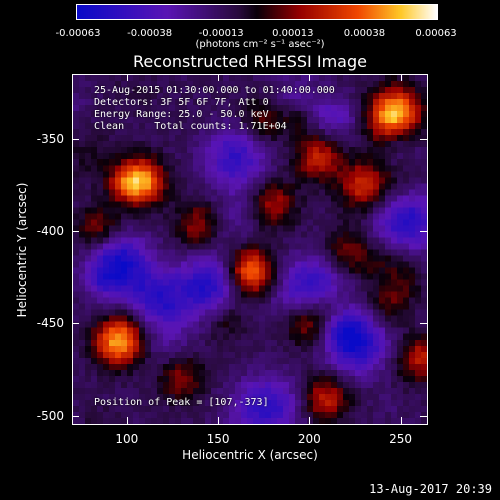 This screenshot has height=500, width=500. What do you see at coordinates (50, 415) in the screenshot?
I see `y-tick-label: -500` at bounding box center [50, 415].